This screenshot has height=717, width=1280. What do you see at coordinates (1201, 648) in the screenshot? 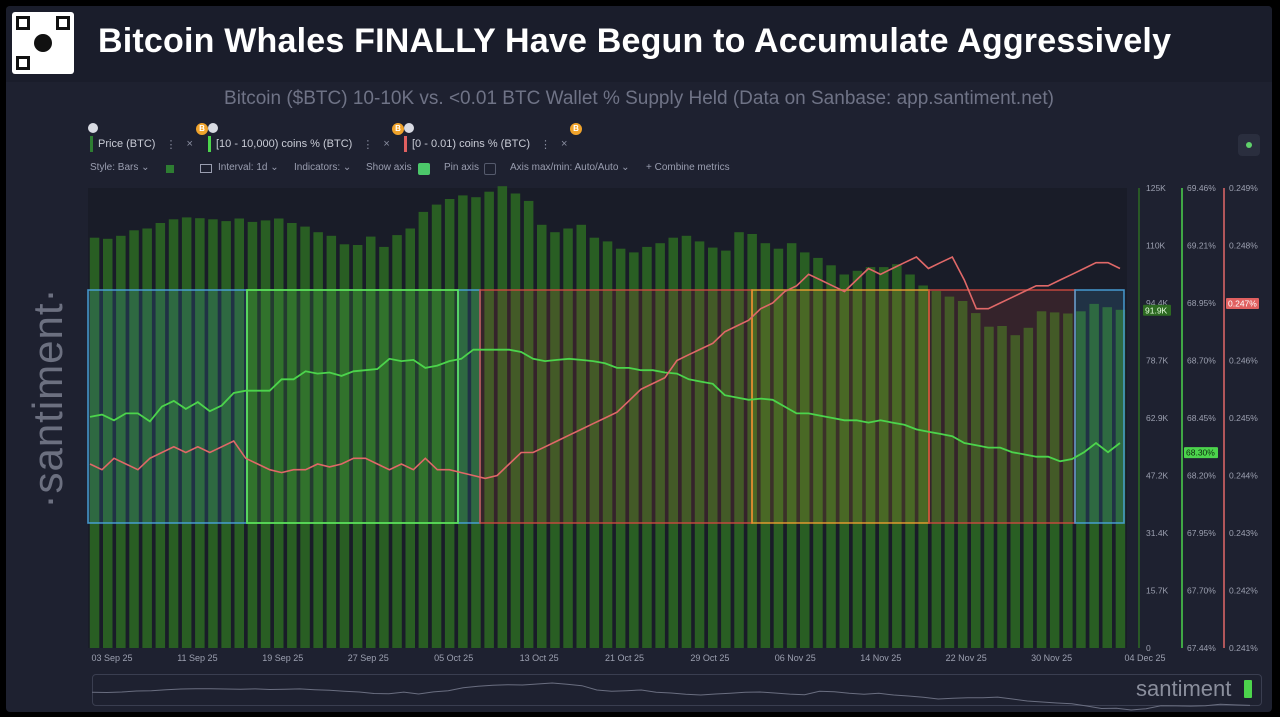
I see `whale-tick-label: 67.44%` at bounding box center [1201, 648].